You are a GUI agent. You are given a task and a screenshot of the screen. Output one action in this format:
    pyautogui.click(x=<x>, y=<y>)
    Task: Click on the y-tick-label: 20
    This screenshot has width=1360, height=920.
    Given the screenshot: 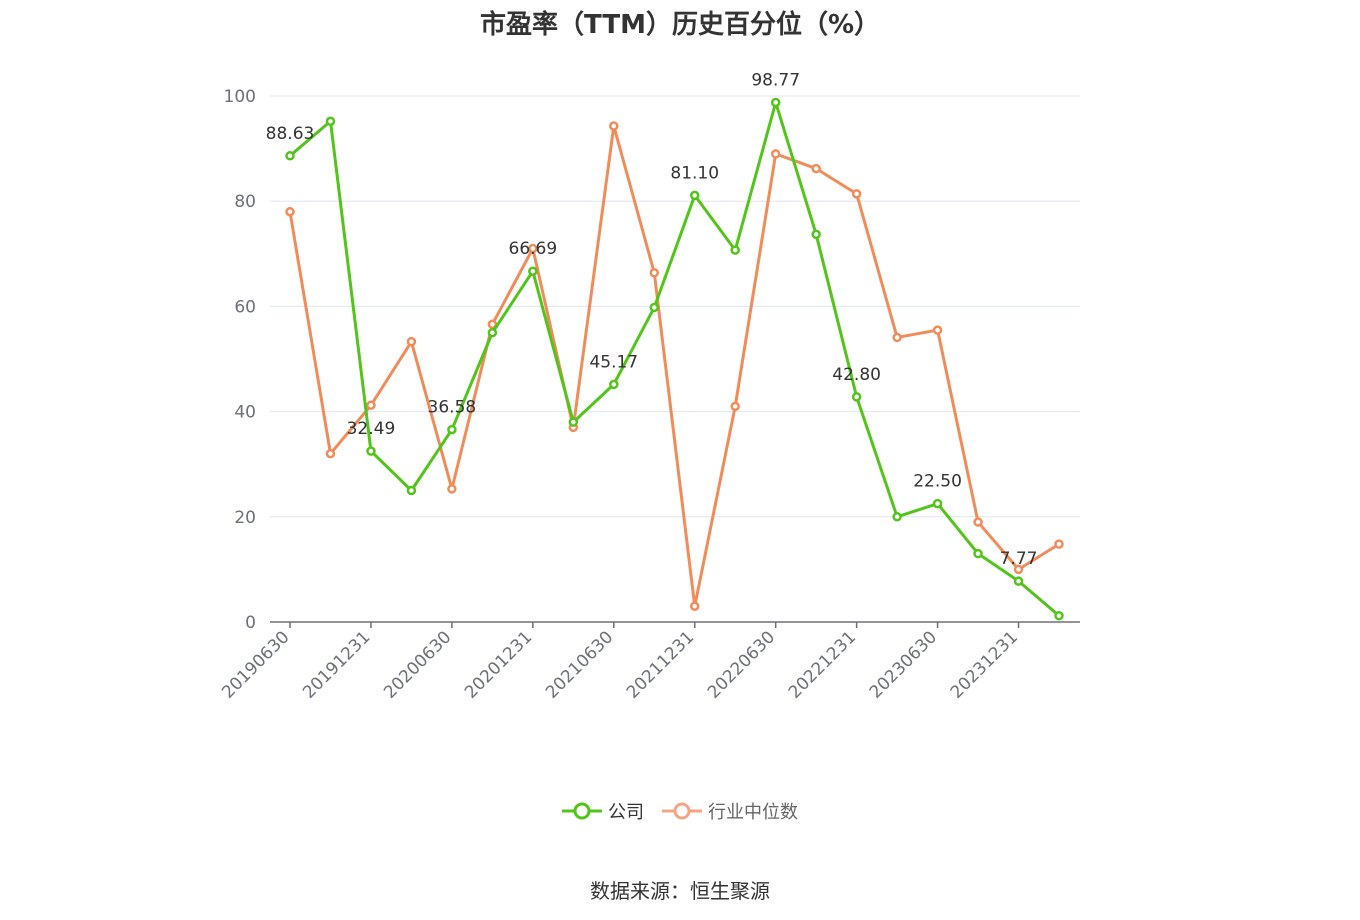 What is the action you would take?
    pyautogui.click(x=245, y=518)
    